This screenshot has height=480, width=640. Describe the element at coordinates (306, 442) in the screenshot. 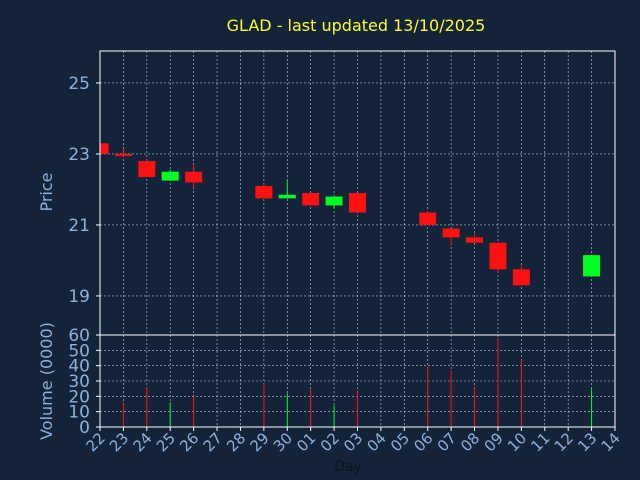

I see `x-tick-label: 01` at that location.